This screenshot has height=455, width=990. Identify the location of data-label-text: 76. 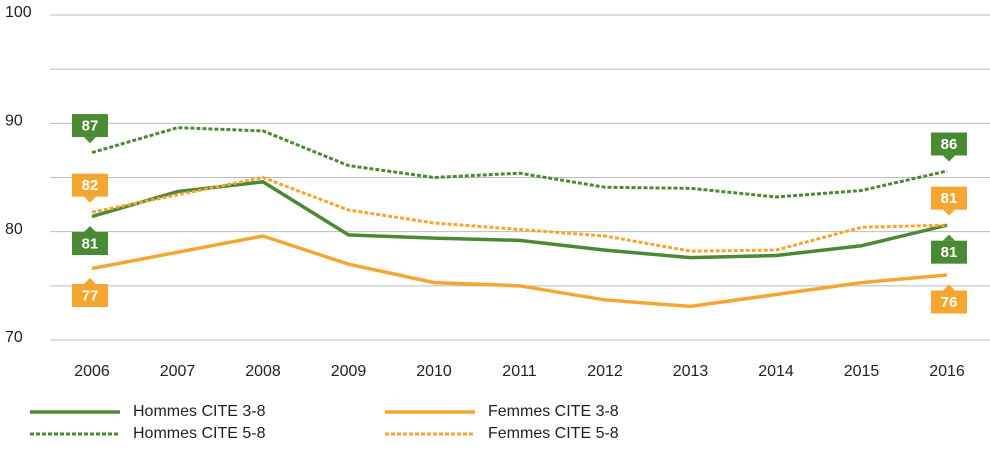
(949, 302).